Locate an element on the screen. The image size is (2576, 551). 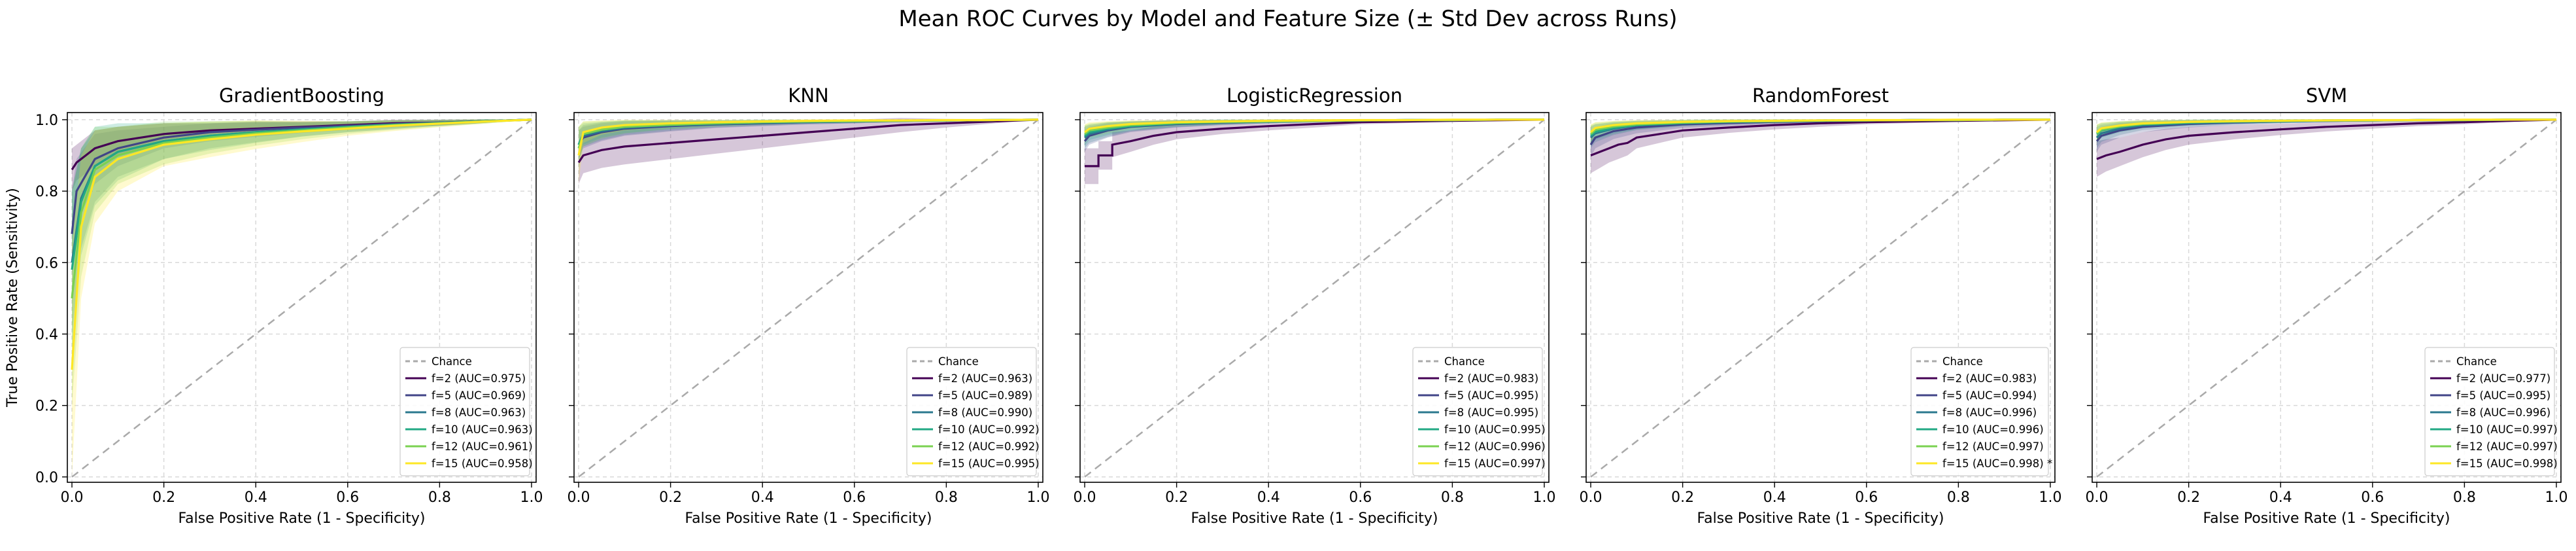
std-band-f5 is located at coordinates (1314, 135).